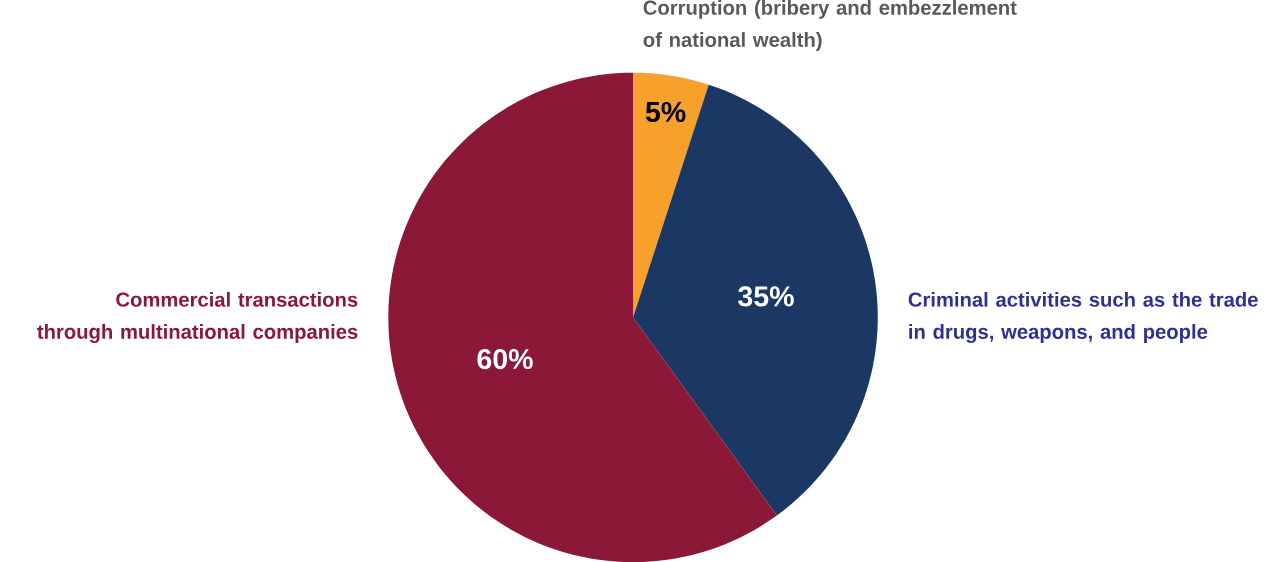 The width and height of the screenshot is (1272, 562). What do you see at coordinates (665, 111) in the screenshot?
I see `data-label: 5%` at bounding box center [665, 111].